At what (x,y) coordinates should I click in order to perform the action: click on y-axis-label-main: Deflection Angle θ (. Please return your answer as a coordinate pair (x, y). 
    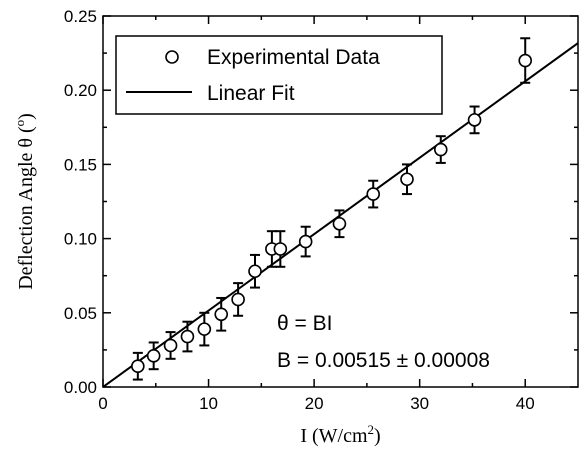
    Looking at the image, I should click on (26, 208).